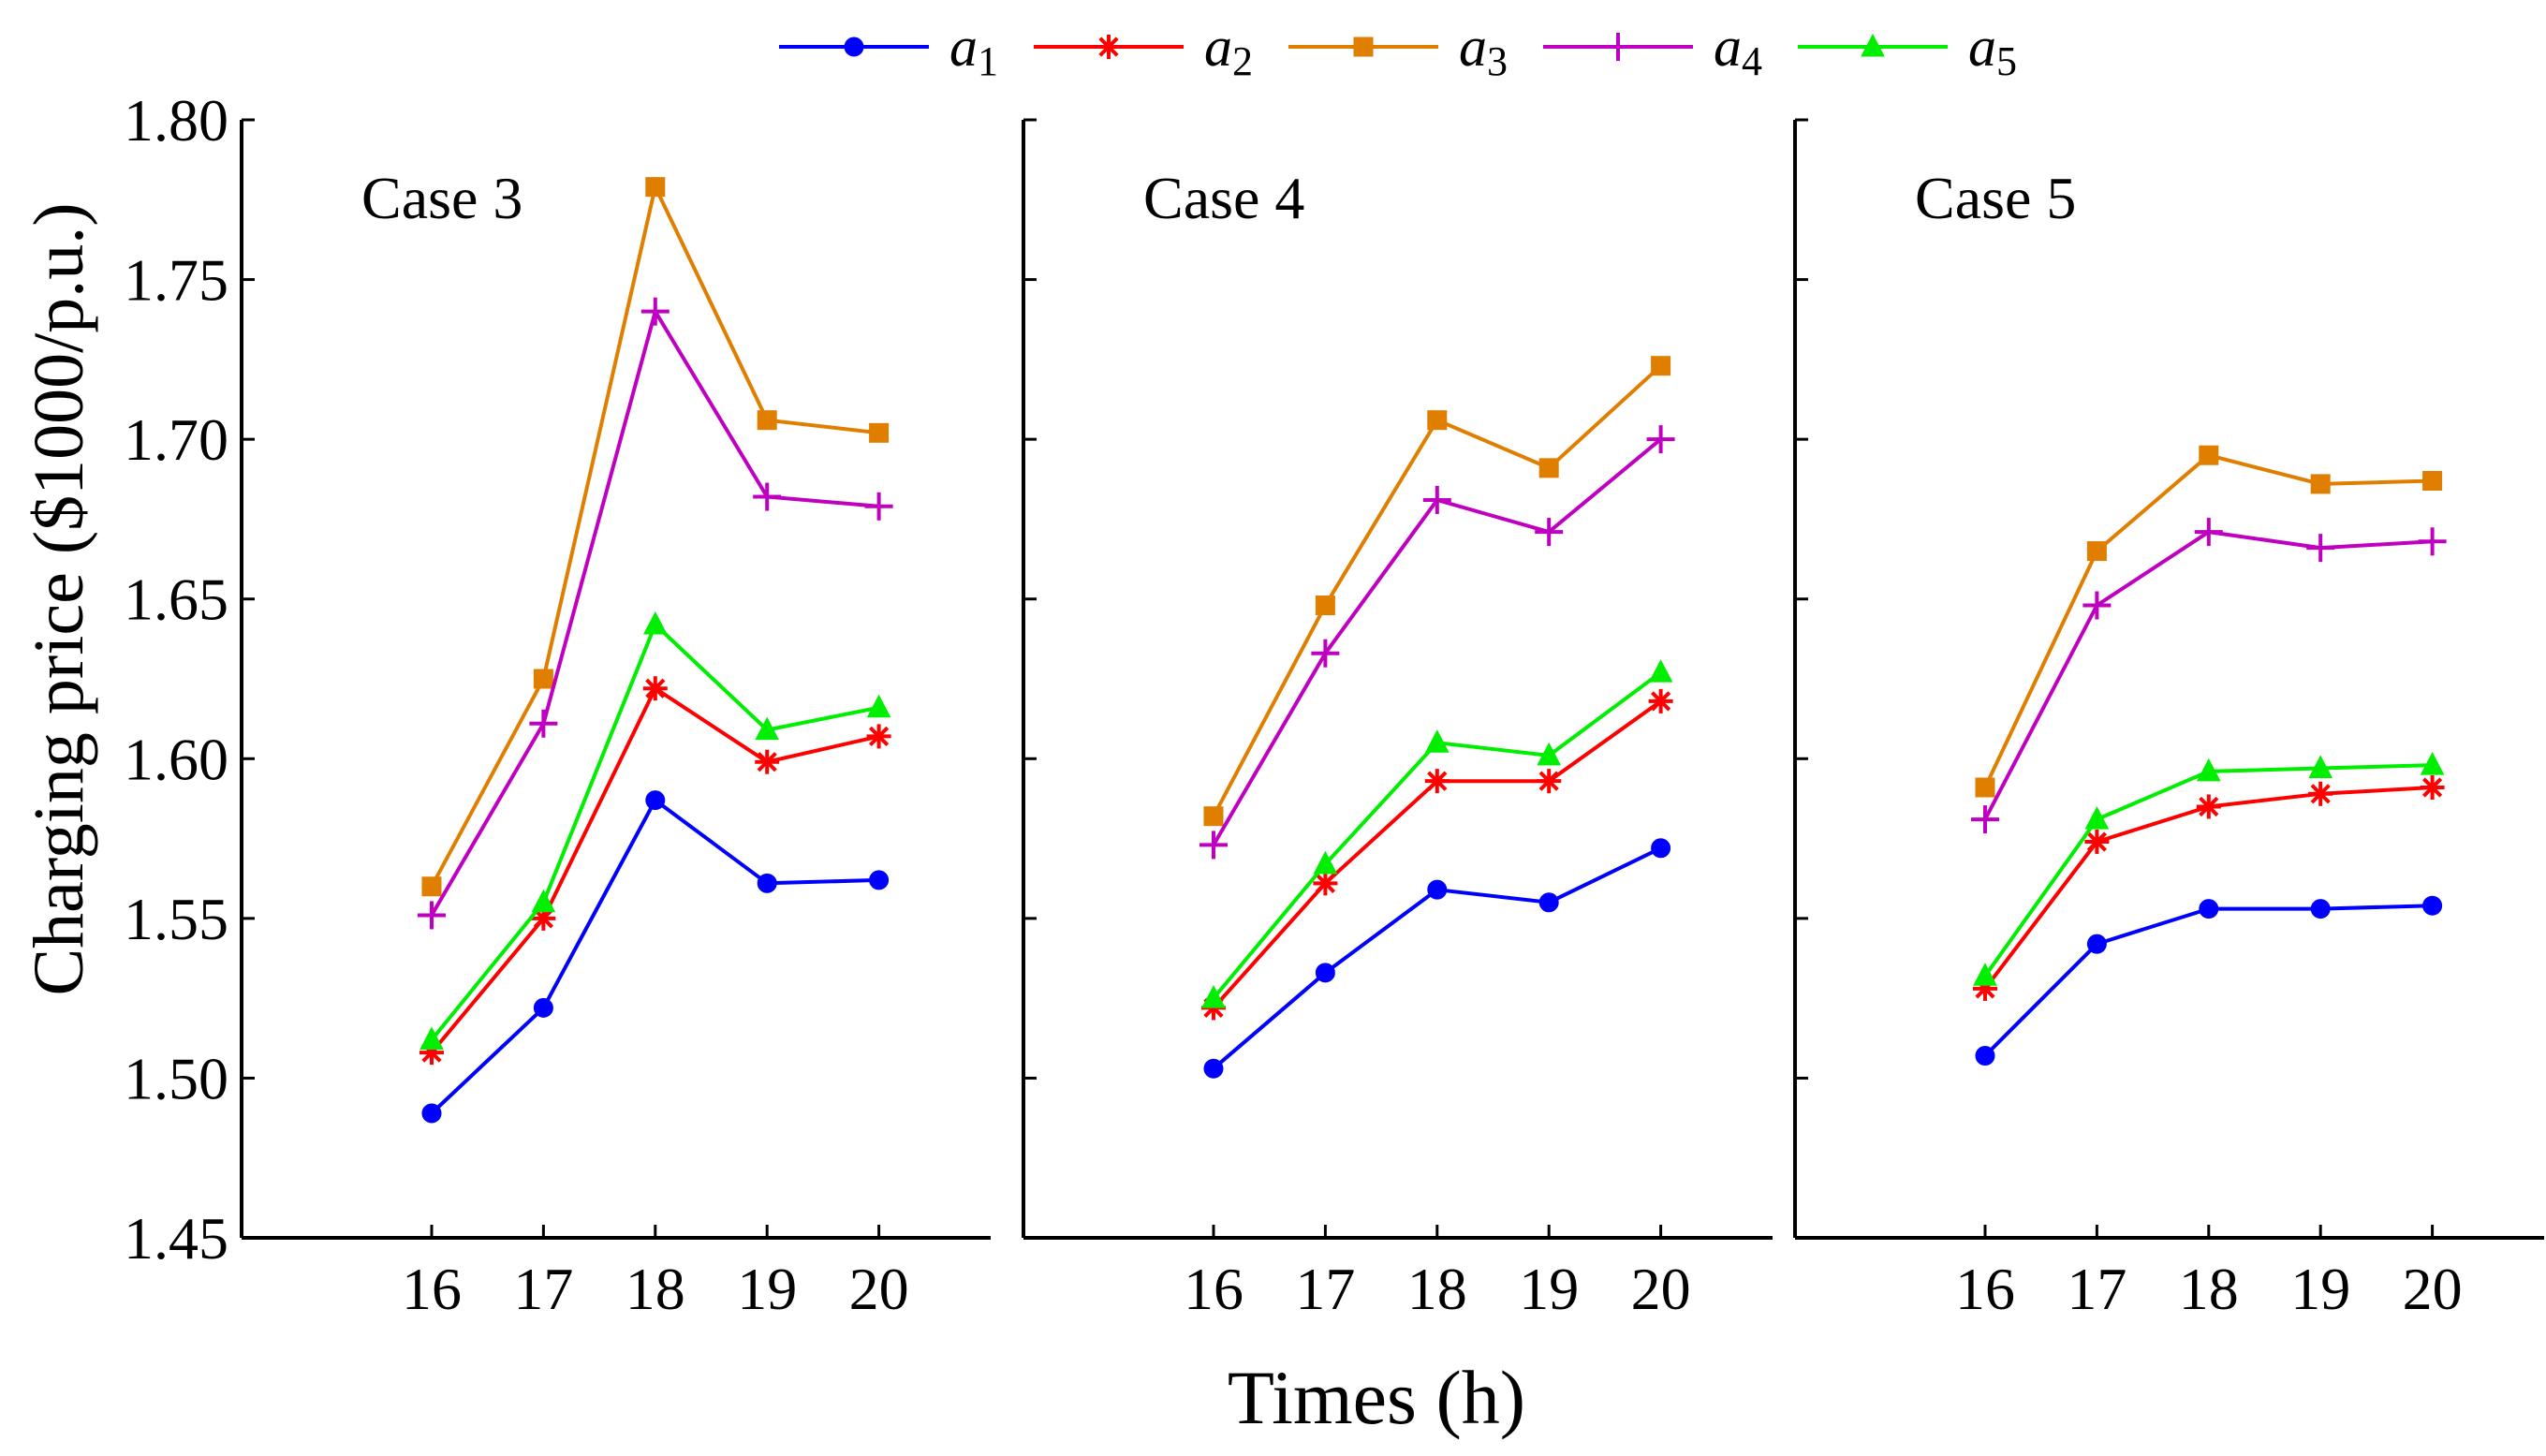 The width and height of the screenshot is (2546, 1456). Describe the element at coordinates (176, 280) in the screenshot. I see `y-tick-label: 1.75` at that location.